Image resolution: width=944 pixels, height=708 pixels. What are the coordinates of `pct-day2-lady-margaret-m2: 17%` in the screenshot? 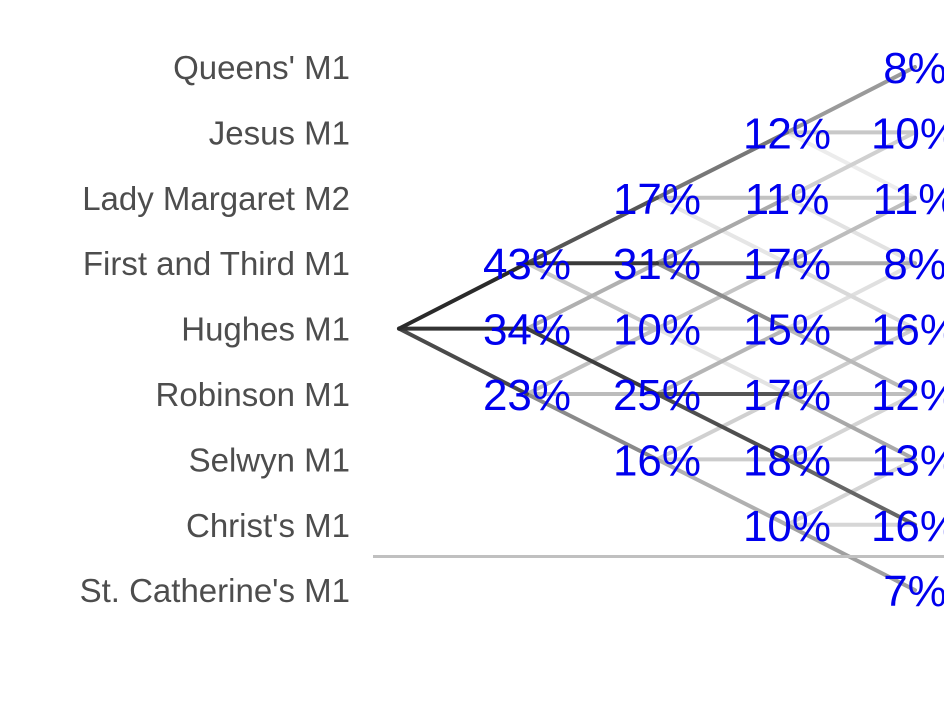 It's located at (657, 199).